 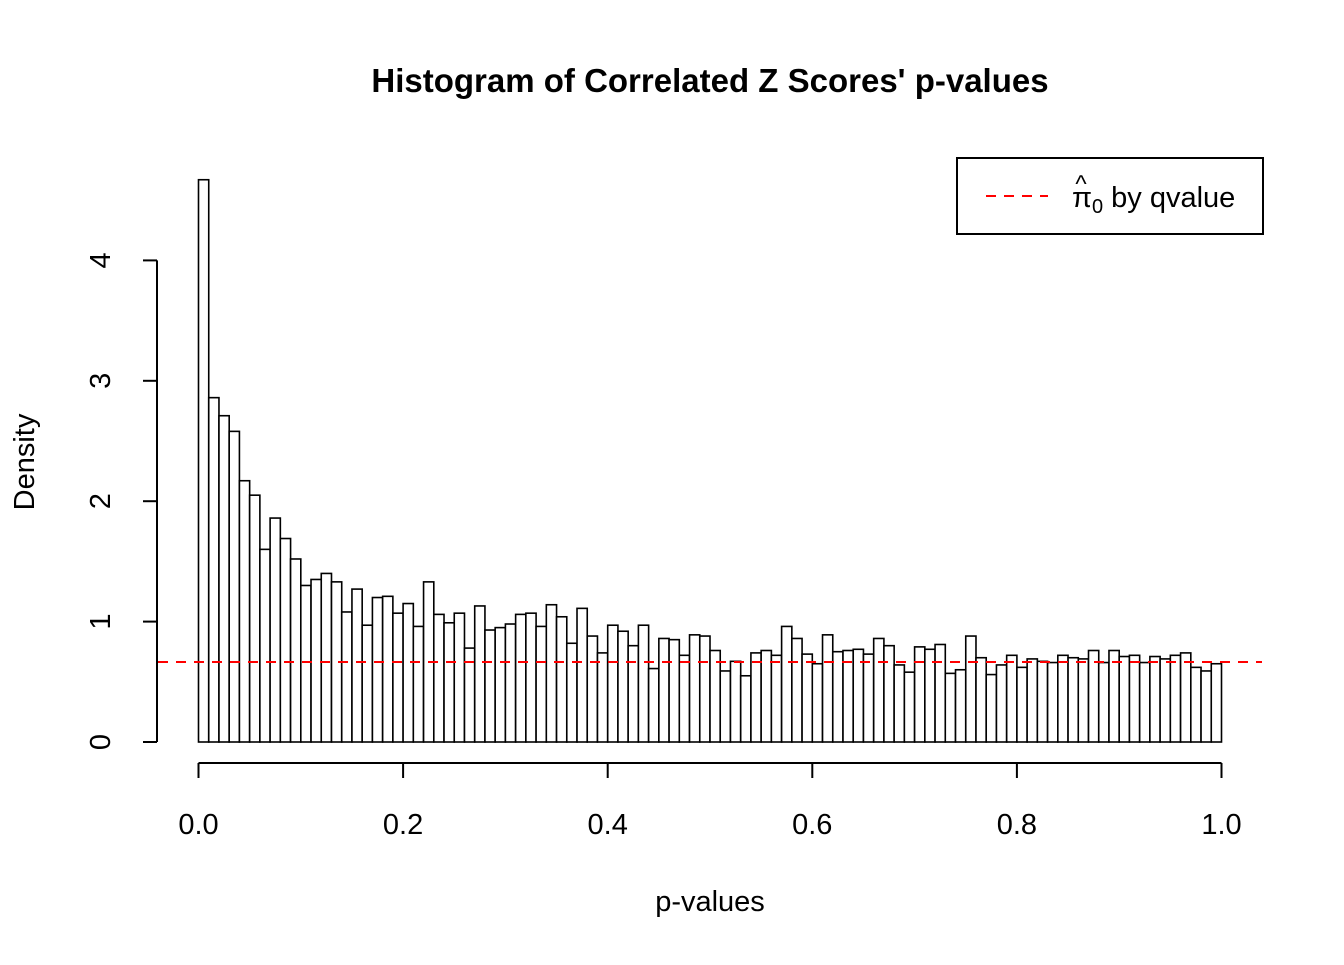 I want to click on legend: π0 by qvalue ^, so click(x=1110, y=196).